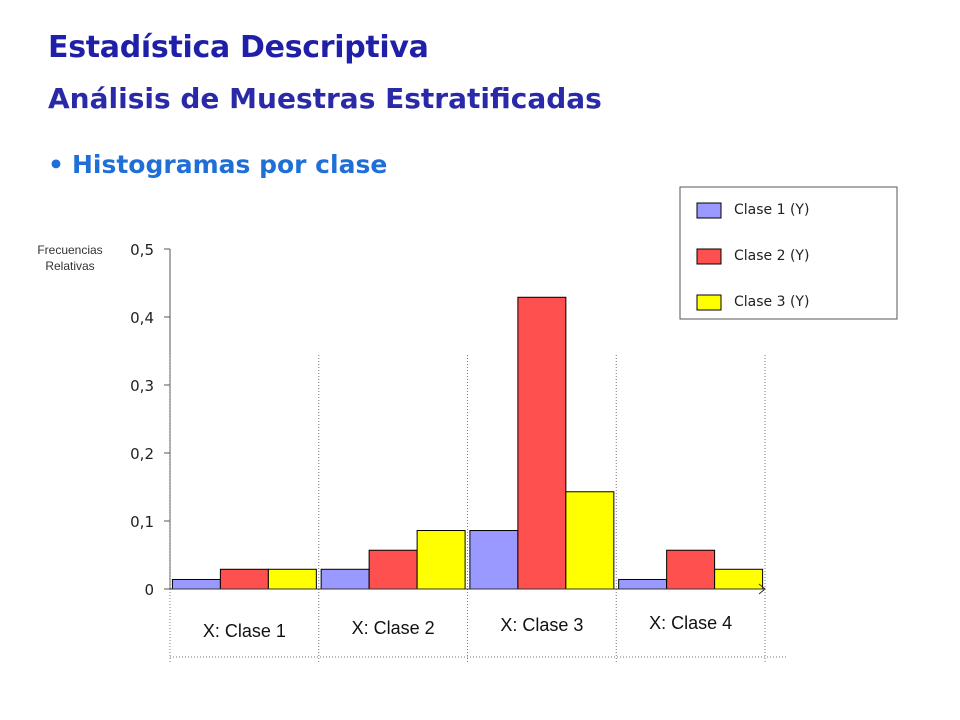  What do you see at coordinates (142, 522) in the screenshot?
I see `y-tick-label: 0,1` at bounding box center [142, 522].